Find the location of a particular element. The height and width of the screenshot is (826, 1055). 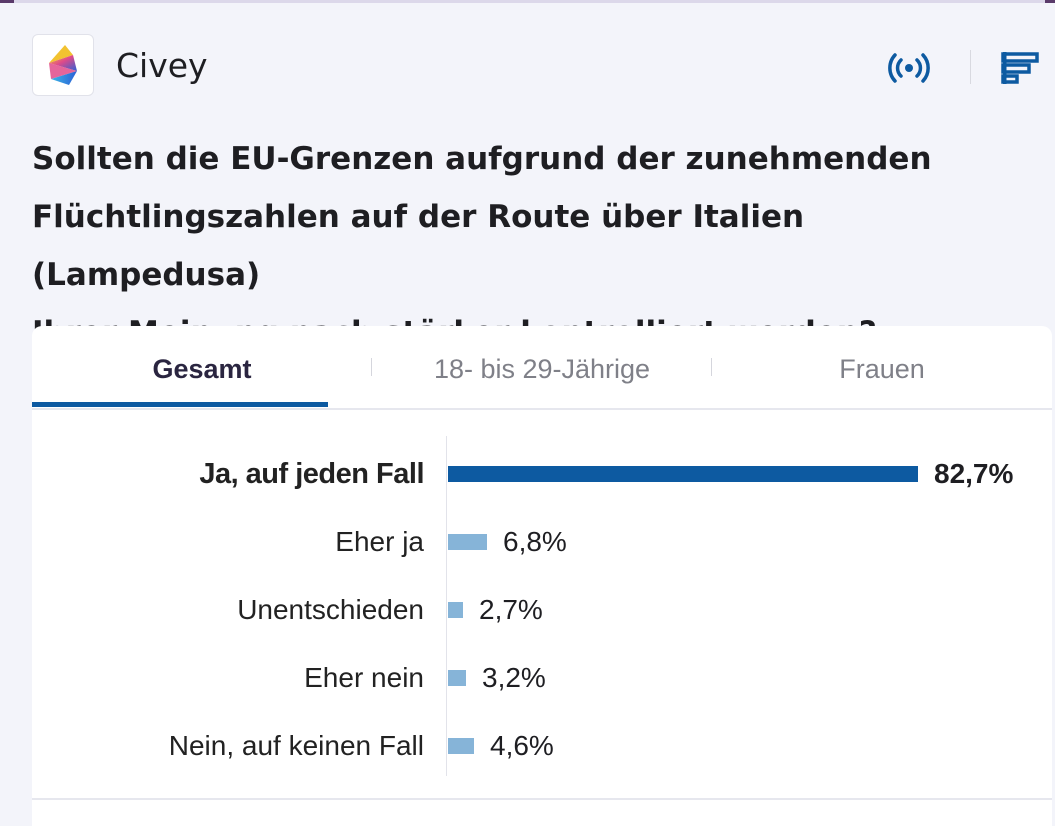

header-divider is located at coordinates (970, 67).